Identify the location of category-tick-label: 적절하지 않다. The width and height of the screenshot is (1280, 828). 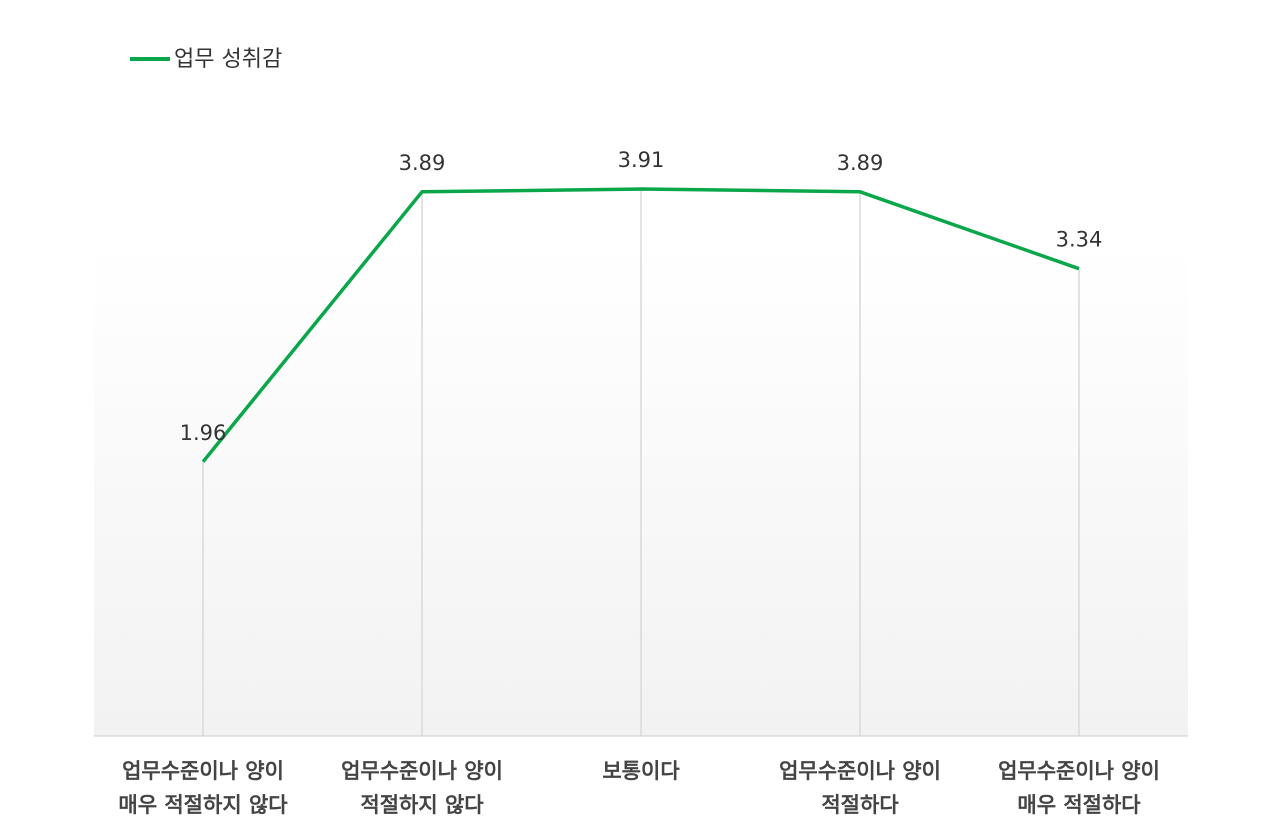
(422, 805).